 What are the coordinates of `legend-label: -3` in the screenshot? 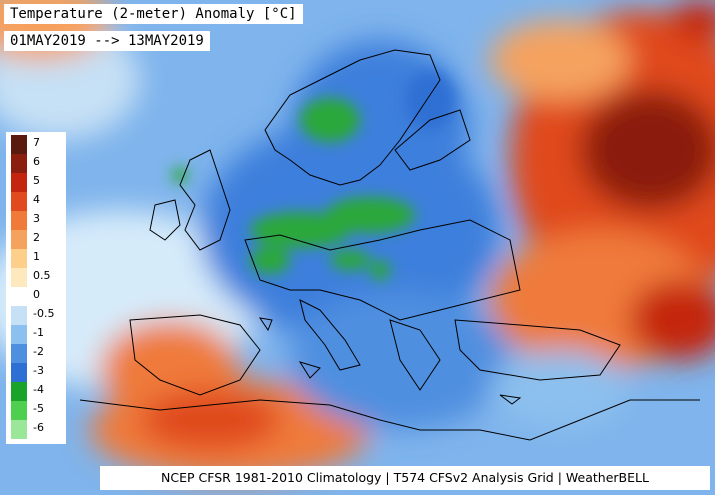 It's located at (38, 370).